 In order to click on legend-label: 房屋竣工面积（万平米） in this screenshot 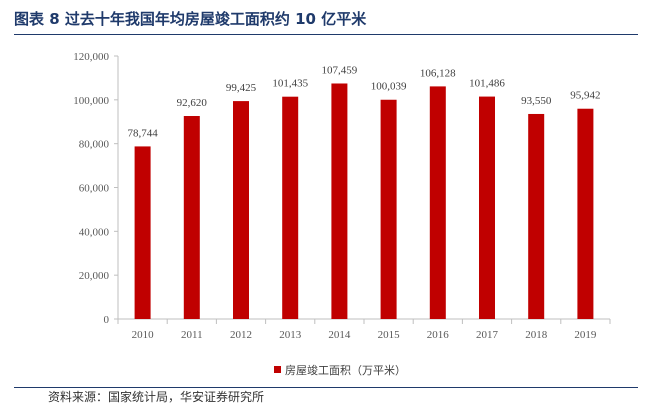, I will do `click(345, 370)`.